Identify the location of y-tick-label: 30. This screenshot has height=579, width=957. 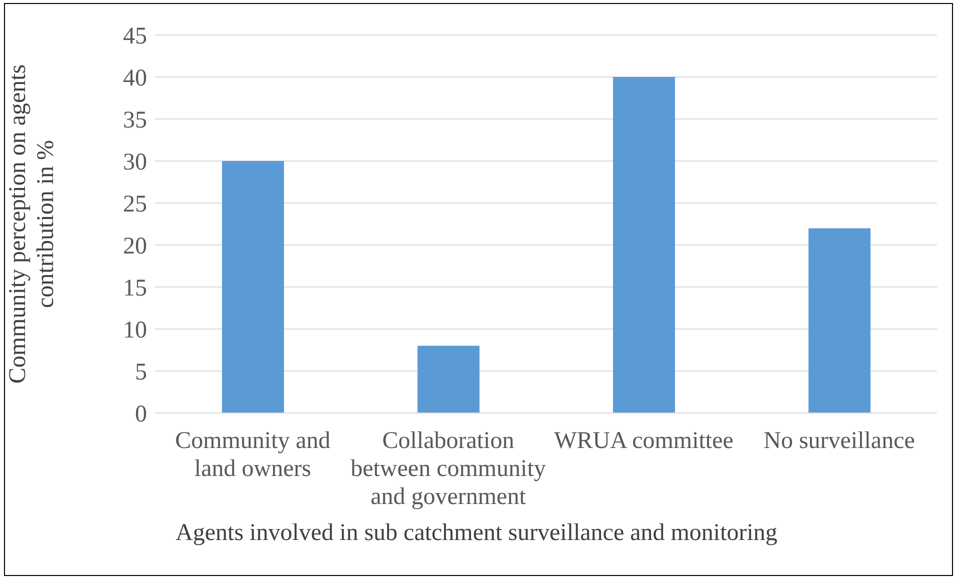
(135, 163).